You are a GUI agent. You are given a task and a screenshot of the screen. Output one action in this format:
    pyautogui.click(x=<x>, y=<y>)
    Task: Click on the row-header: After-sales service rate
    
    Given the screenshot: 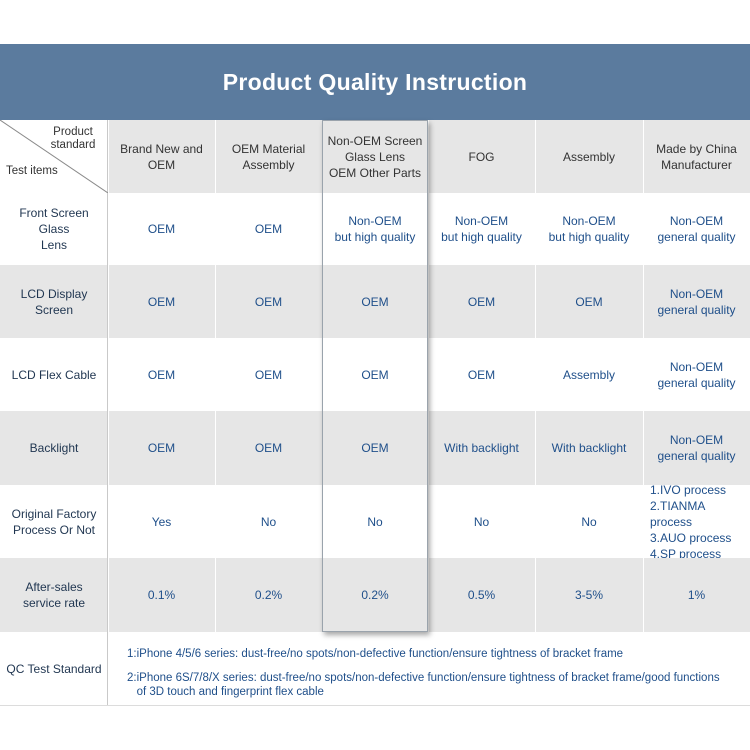 What is the action you would take?
    pyautogui.click(x=54, y=595)
    